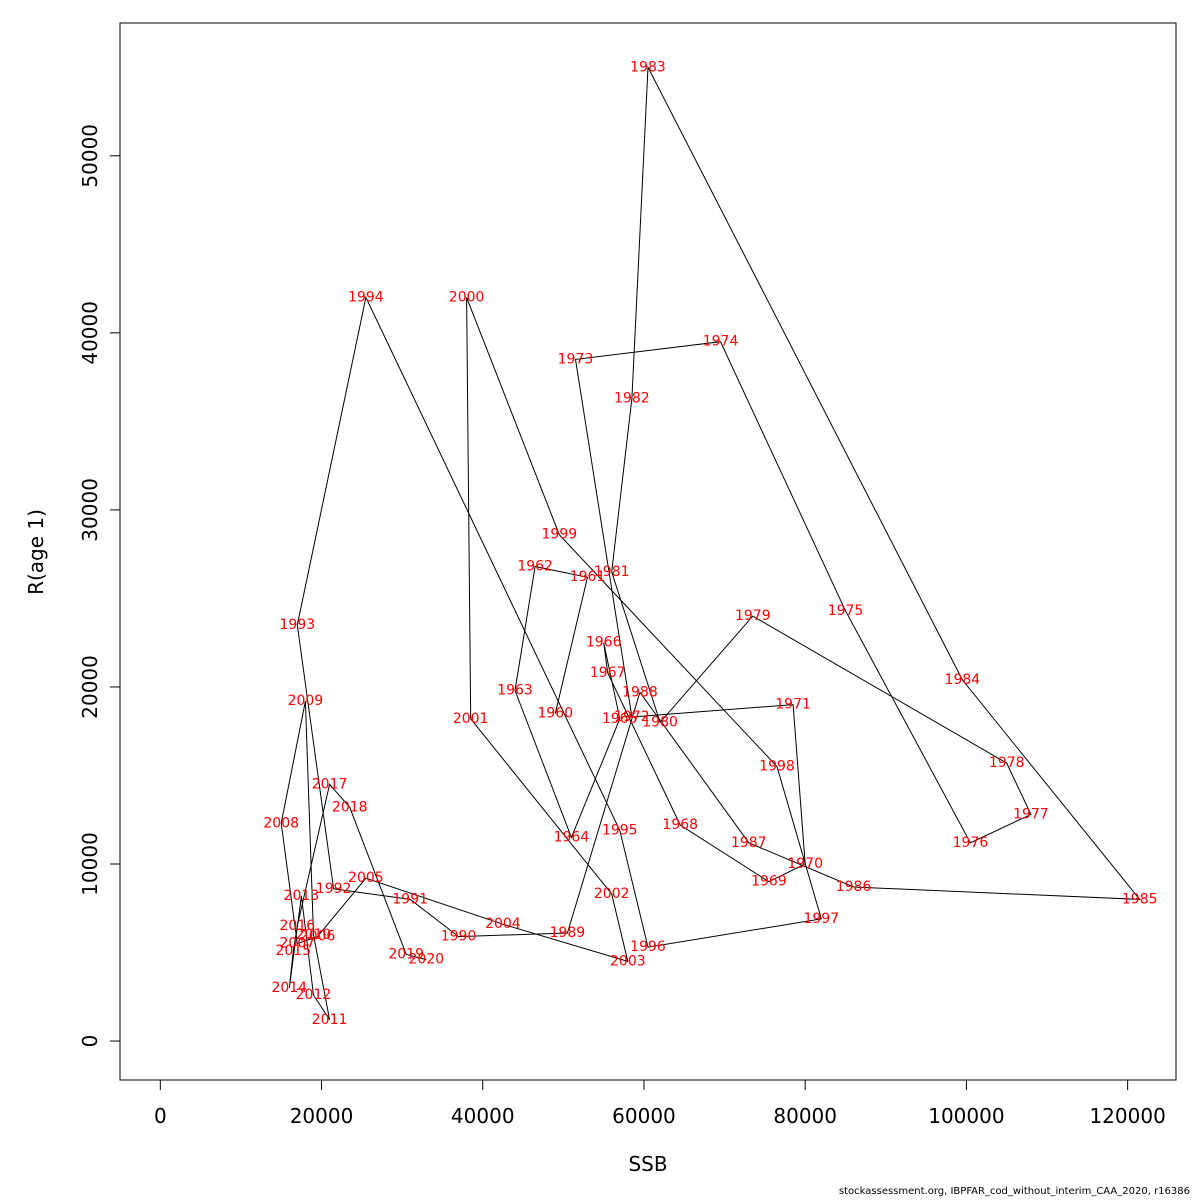 This screenshot has height=1200, width=1200. What do you see at coordinates (503, 924) in the screenshot?
I see `year-label-2004: 2004` at bounding box center [503, 924].